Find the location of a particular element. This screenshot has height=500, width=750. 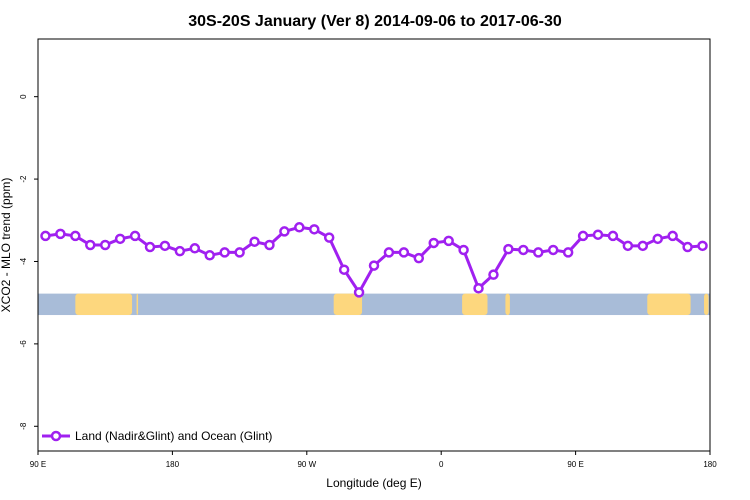

y-tick-label: -2 is located at coordinates (23, 179).